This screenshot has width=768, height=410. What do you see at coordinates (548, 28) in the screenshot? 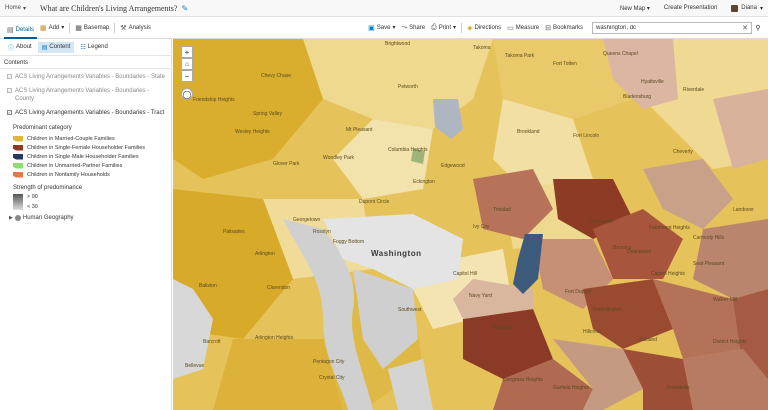
I see `bookmark-icon: ⊟` at bounding box center [548, 28].